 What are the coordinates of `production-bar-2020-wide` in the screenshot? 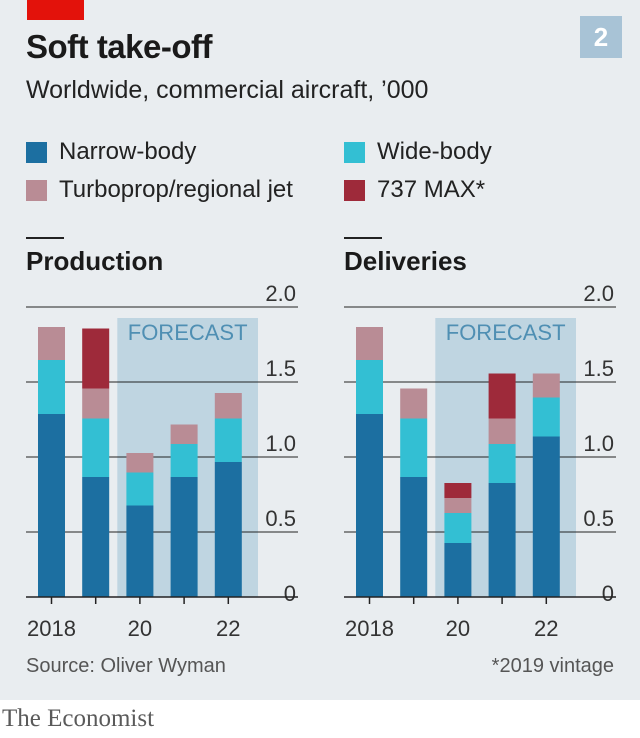 It's located at (140, 489).